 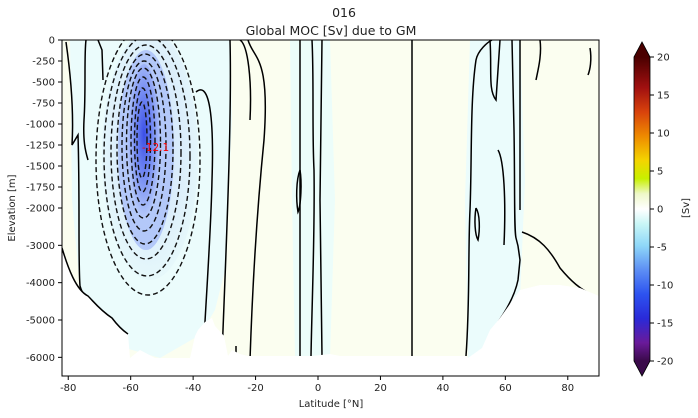 I want to click on weak-negative-region-equatorial, so click(x=312, y=199).